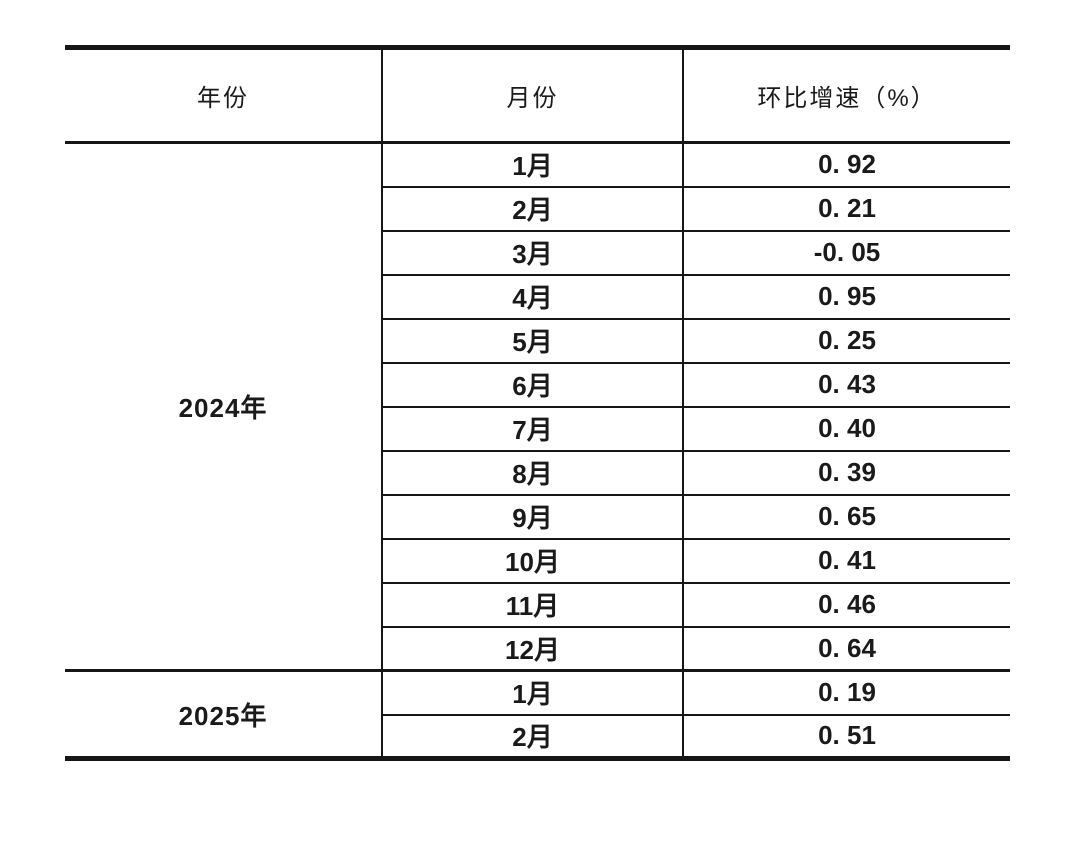 The height and width of the screenshot is (850, 1080). I want to click on table-row: 12月 0. 64, so click(537, 648).